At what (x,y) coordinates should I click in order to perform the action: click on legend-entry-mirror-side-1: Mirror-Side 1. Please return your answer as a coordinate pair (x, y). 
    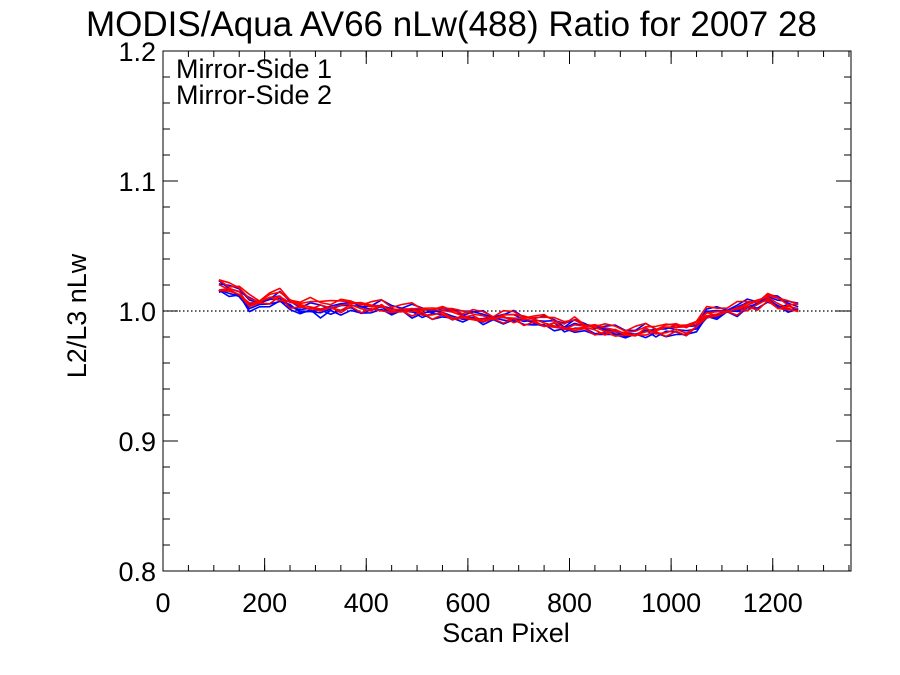
    Looking at the image, I should click on (254, 69).